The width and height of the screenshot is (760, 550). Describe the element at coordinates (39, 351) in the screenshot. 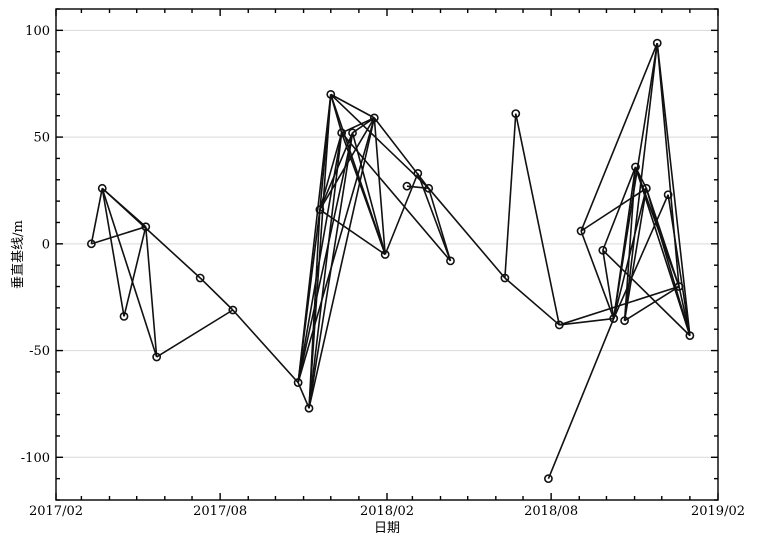

I see `y-tick-label: -50` at that location.